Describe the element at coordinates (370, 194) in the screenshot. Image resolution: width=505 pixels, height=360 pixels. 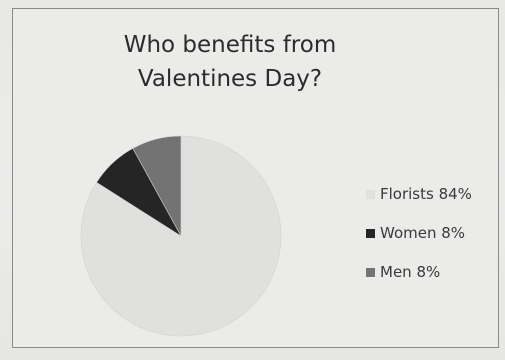
I see `legend-swatch-florists` at that location.